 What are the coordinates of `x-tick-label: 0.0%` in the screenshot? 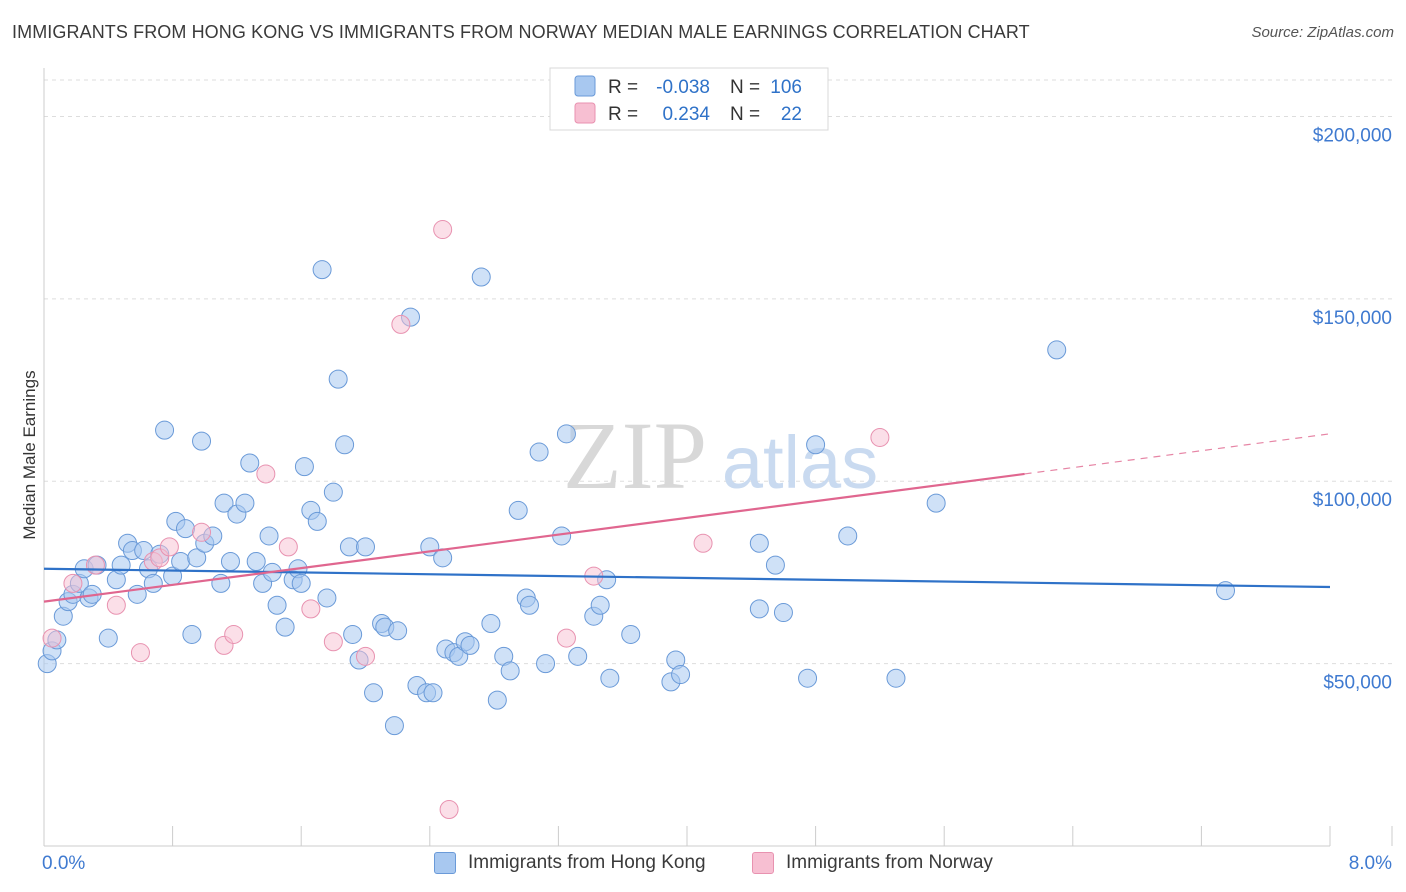 It's located at (63, 863).